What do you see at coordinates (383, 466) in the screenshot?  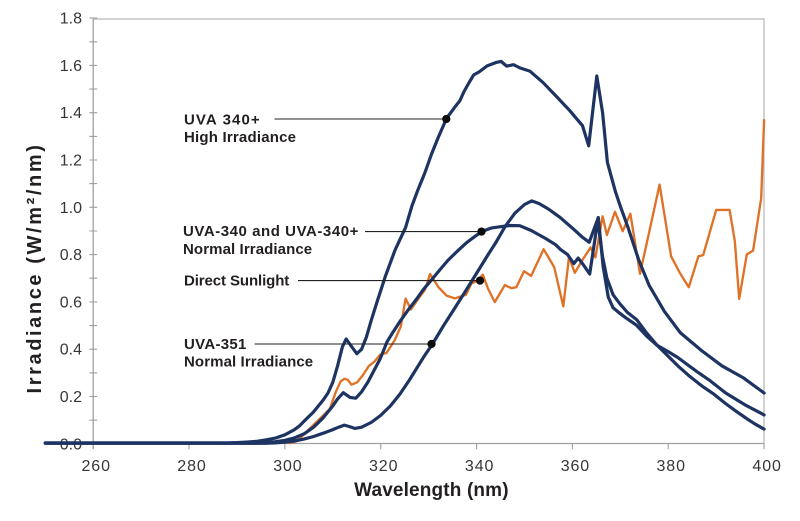 I see `svg-text: 320` at bounding box center [383, 466].